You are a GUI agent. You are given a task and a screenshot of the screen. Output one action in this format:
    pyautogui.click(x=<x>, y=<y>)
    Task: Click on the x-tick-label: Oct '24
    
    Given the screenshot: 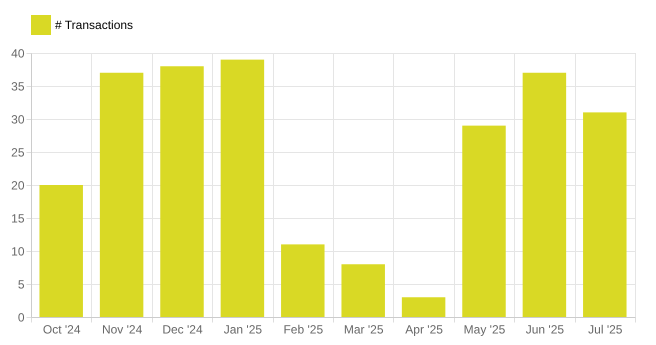 What is the action you would take?
    pyautogui.click(x=61, y=329)
    